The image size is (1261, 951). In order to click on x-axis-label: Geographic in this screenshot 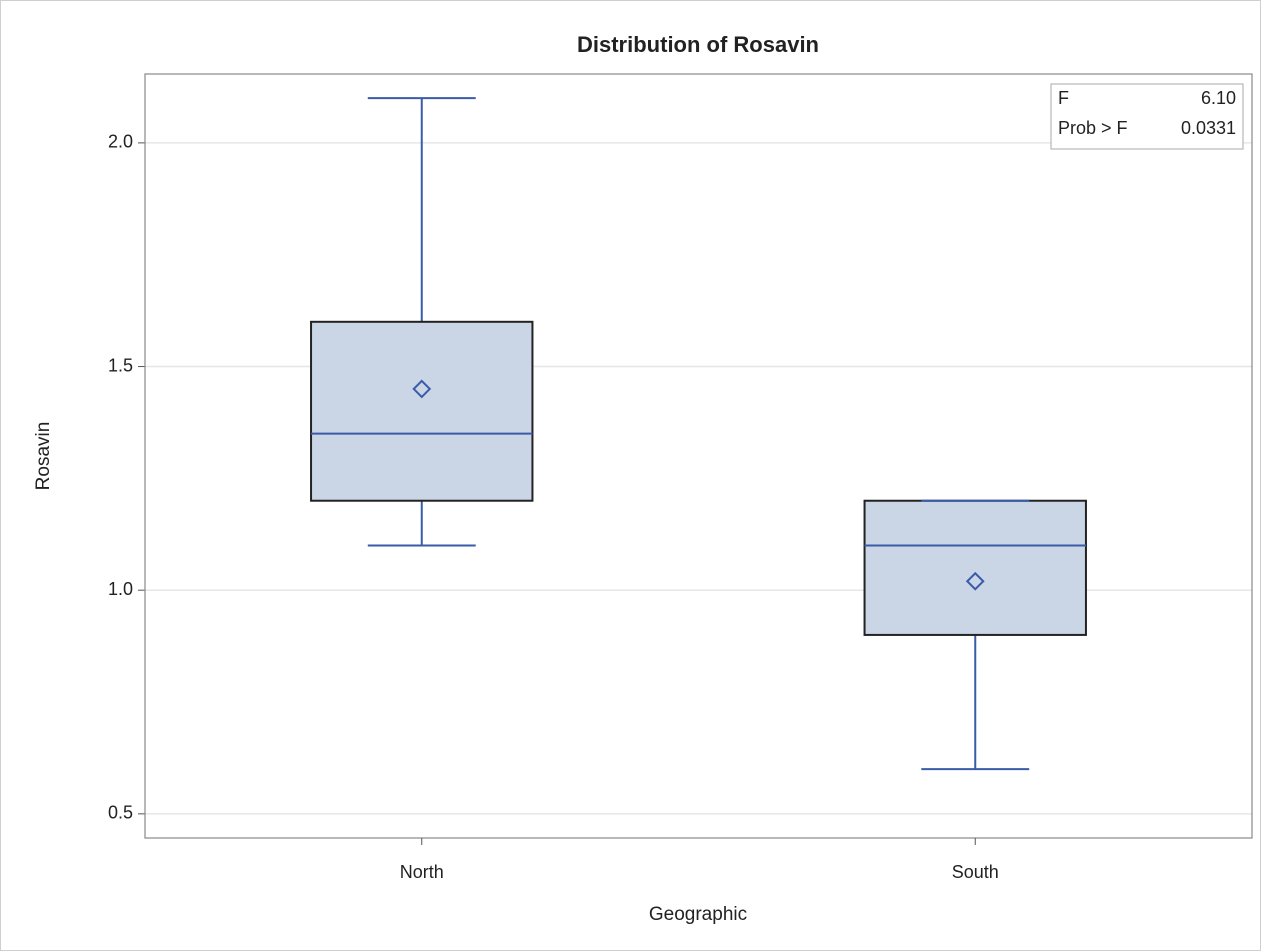, I will do `click(698, 914)`.